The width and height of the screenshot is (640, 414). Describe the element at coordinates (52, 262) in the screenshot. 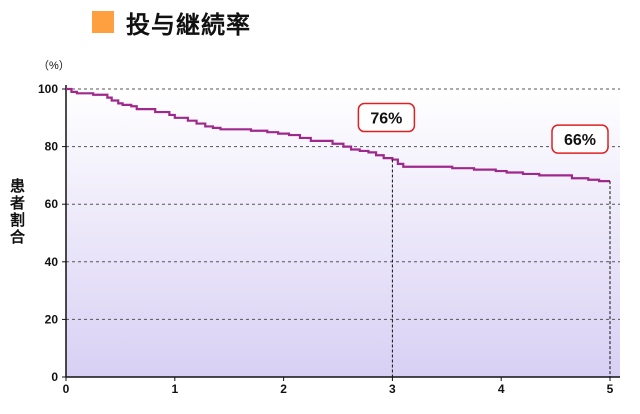

I see `y-tick-label-40: 40` at that location.